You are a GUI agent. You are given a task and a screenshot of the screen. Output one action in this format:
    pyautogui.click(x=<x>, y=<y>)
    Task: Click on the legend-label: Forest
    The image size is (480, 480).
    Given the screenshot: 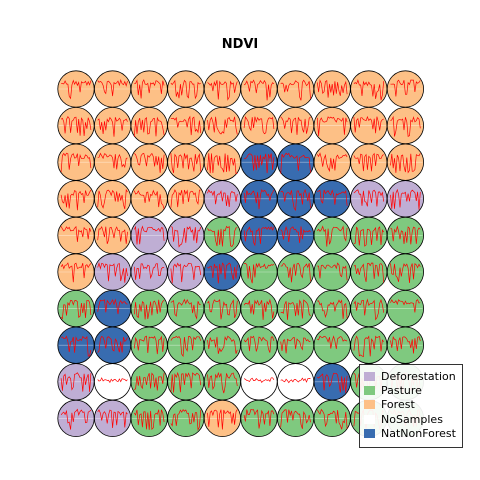 What is the action you would take?
    pyautogui.click(x=398, y=405)
    